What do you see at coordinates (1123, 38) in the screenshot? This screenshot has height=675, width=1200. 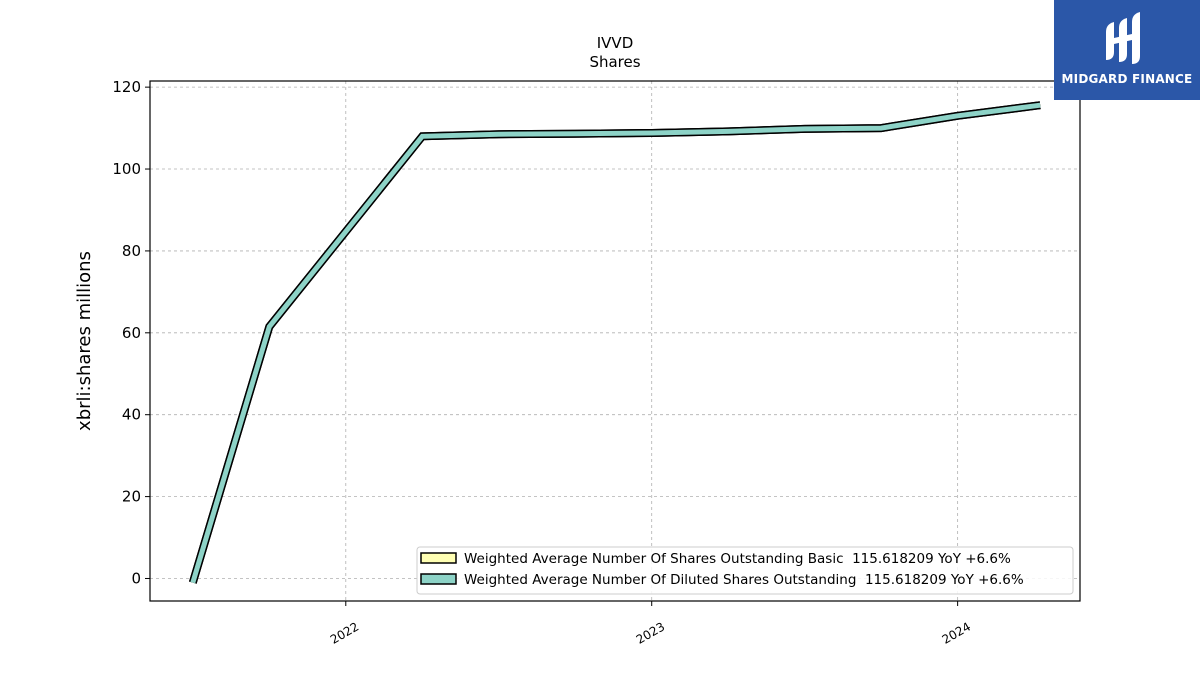 I see `midgard-logo-icon` at bounding box center [1123, 38].